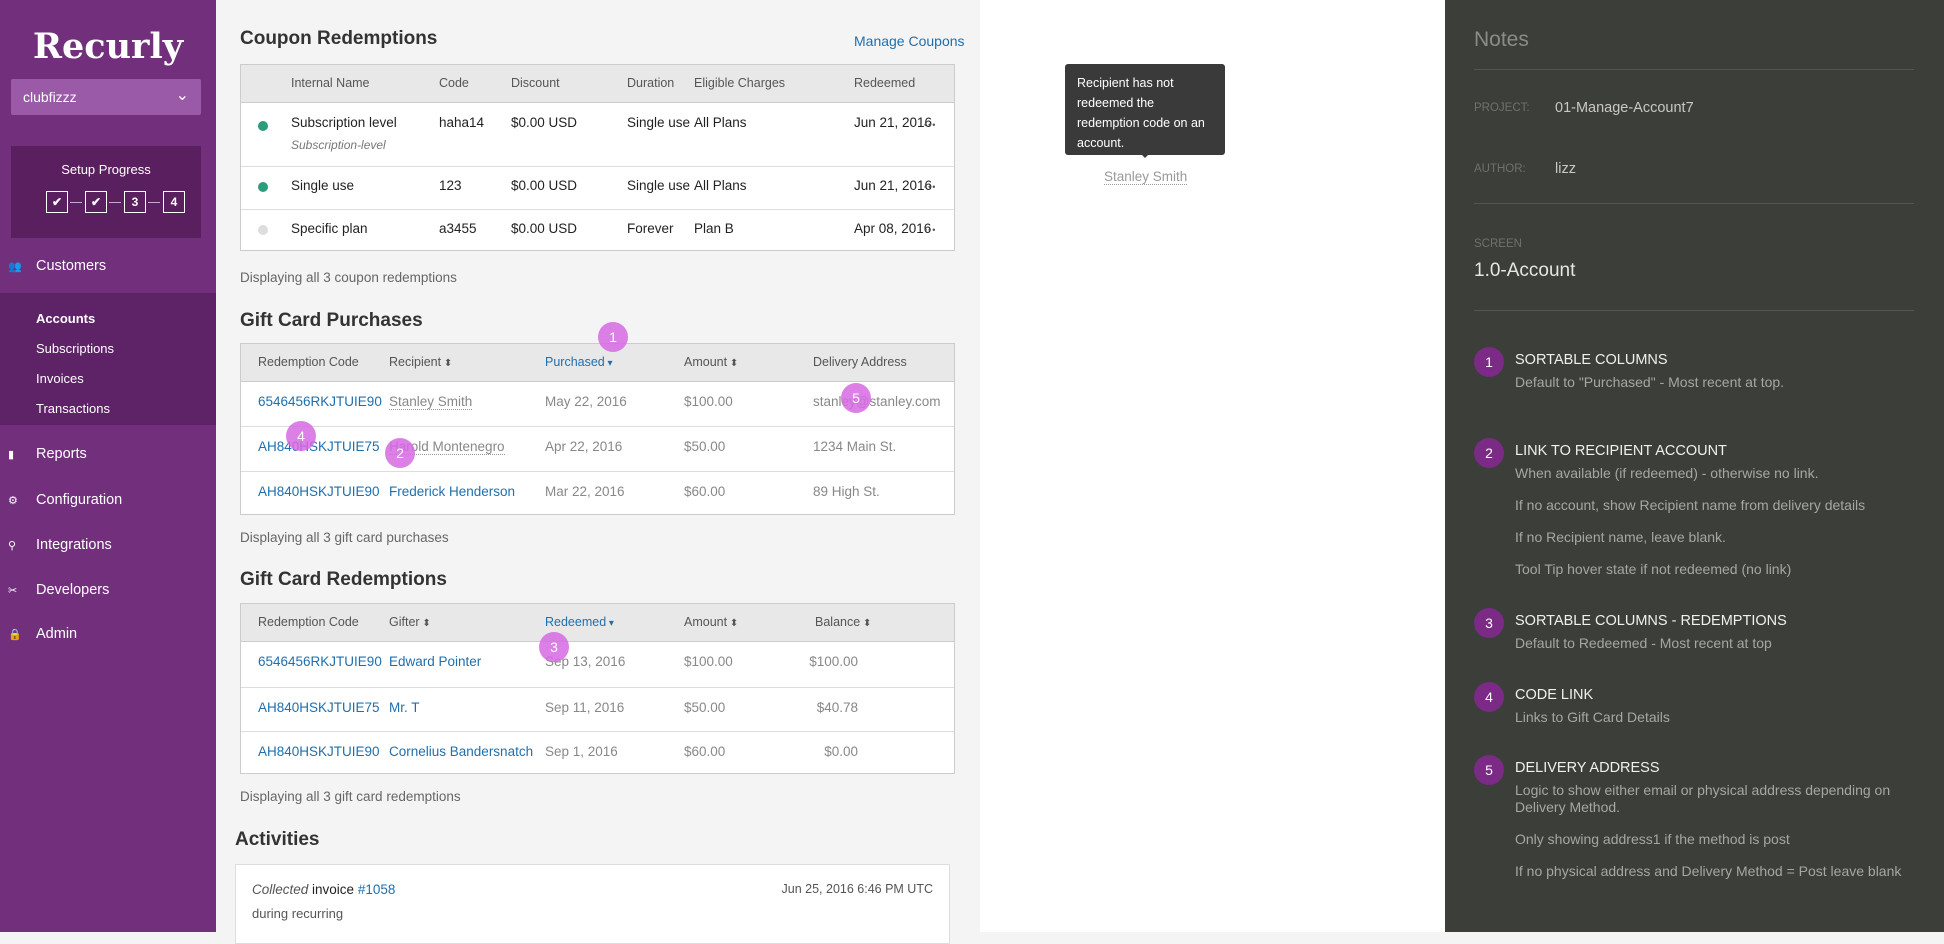 Image resolution: width=1944 pixels, height=944 pixels. What do you see at coordinates (57, 634) in the screenshot?
I see `nav-item: Admin` at bounding box center [57, 634].